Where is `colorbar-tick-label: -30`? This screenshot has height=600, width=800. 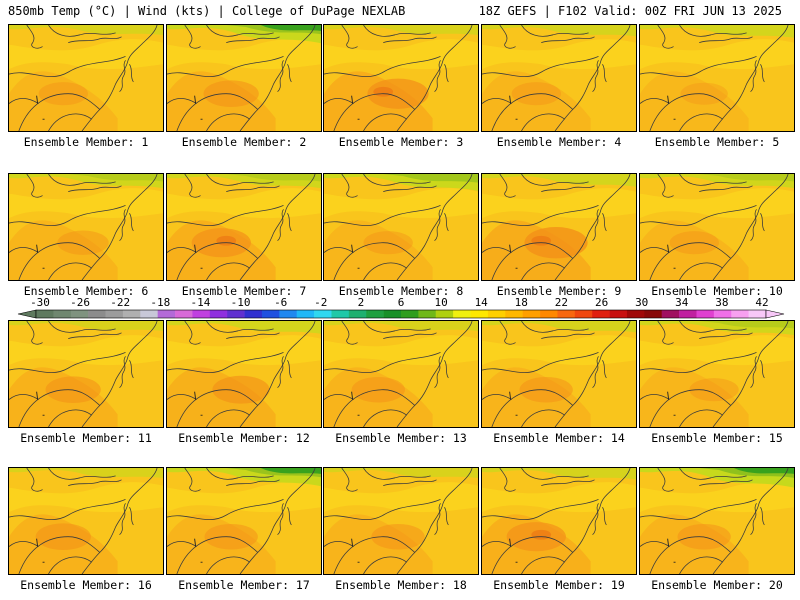
colorbar-tick-label: -30 is located at coordinates (40, 302).